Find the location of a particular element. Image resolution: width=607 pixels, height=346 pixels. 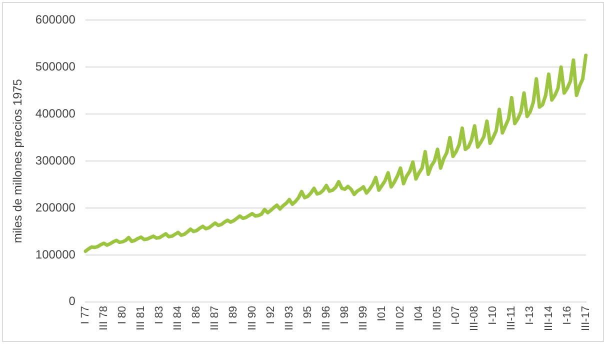

y-tick-label: 600000 is located at coordinates (55, 19).